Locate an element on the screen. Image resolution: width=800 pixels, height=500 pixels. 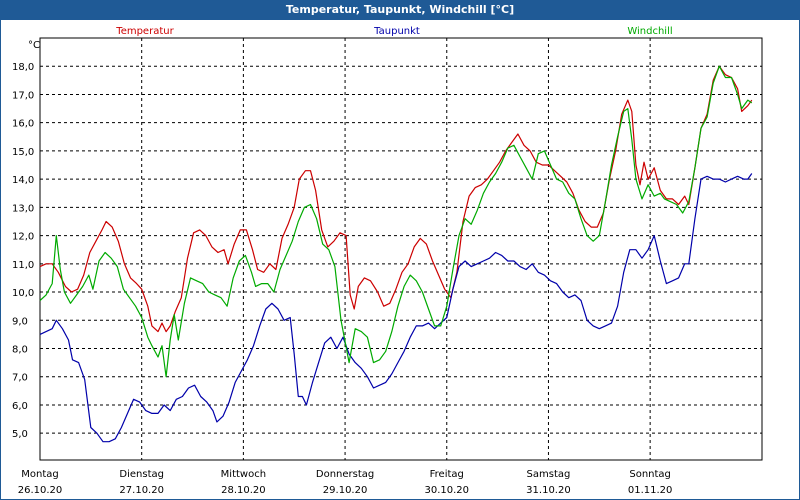
x-day-label: Freitag is located at coordinates (447, 474).